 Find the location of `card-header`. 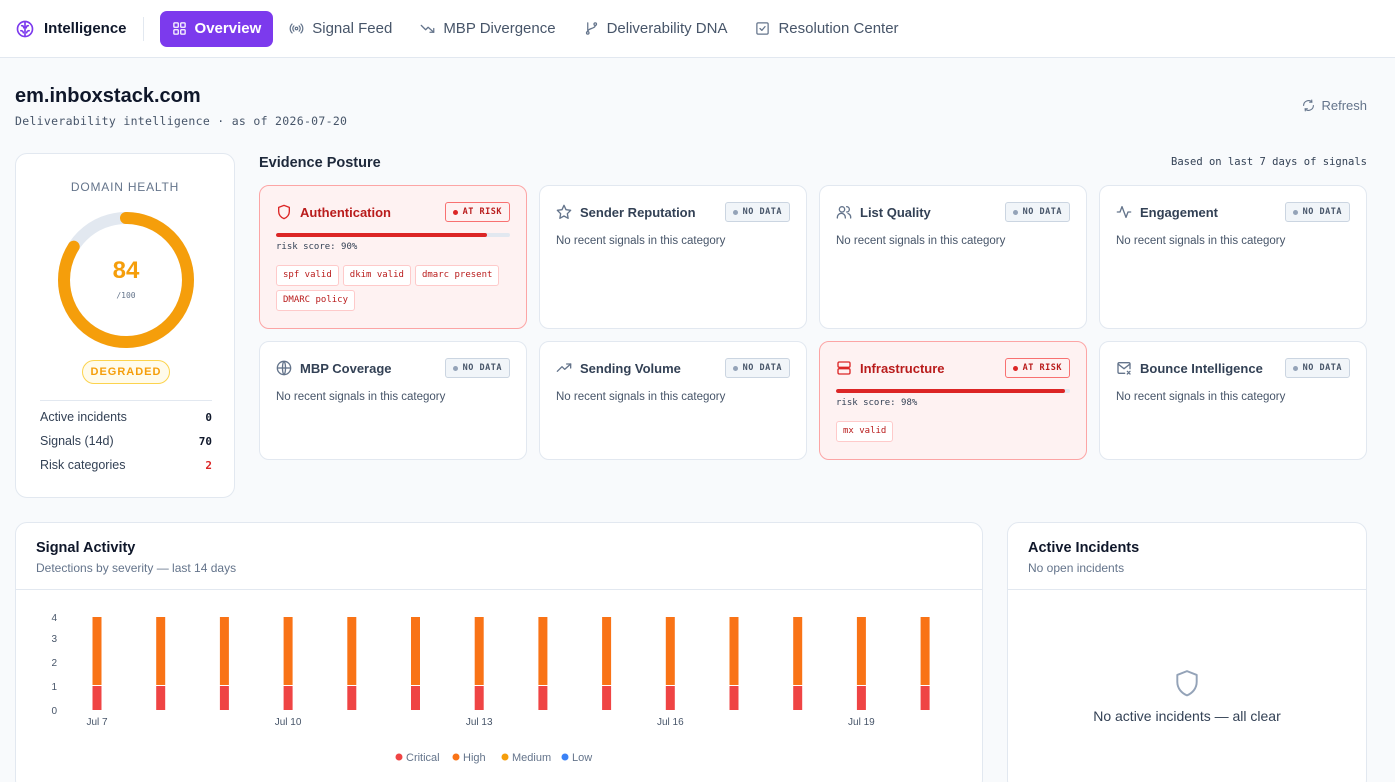

card-header is located at coordinates (1187, 556).